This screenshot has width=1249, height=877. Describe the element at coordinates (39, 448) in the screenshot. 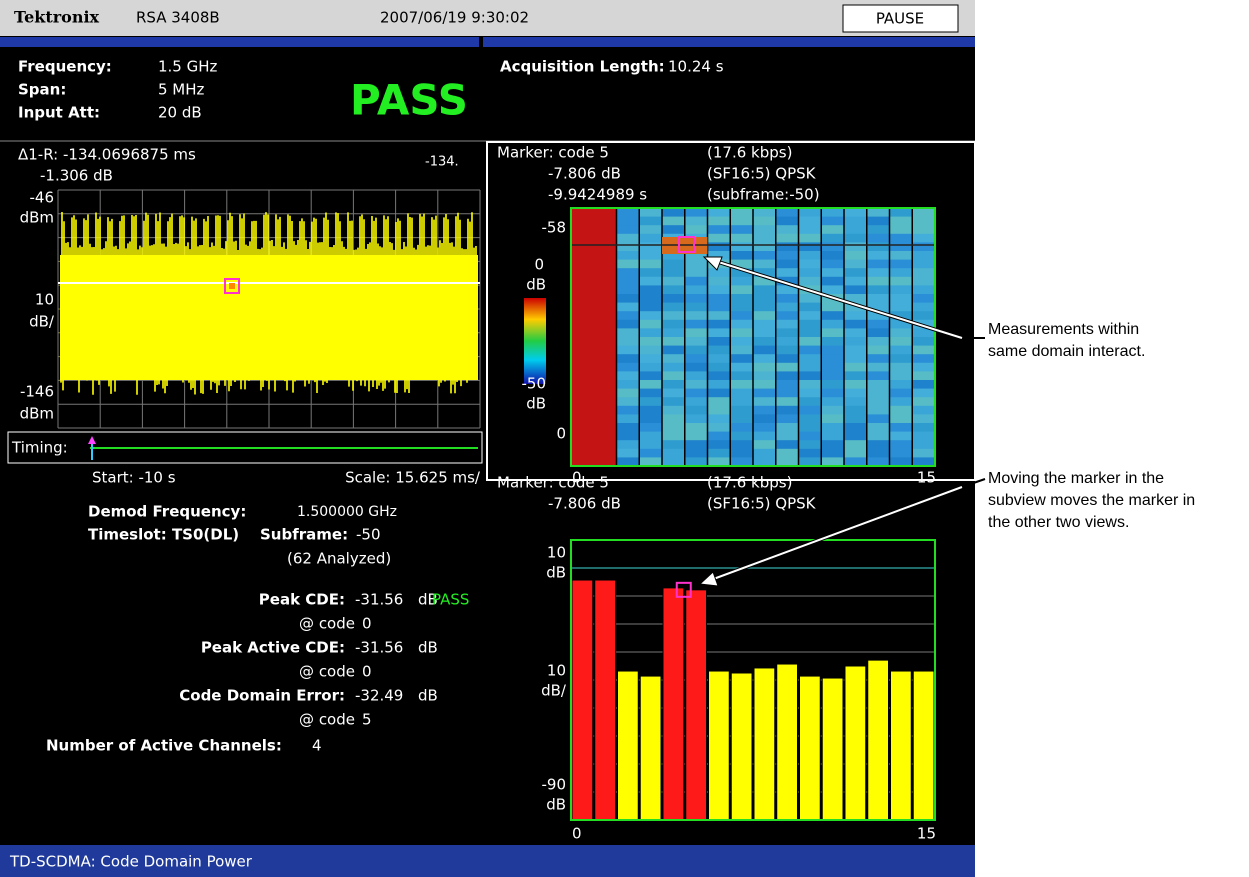

I see `timing-label: Timing:` at that location.